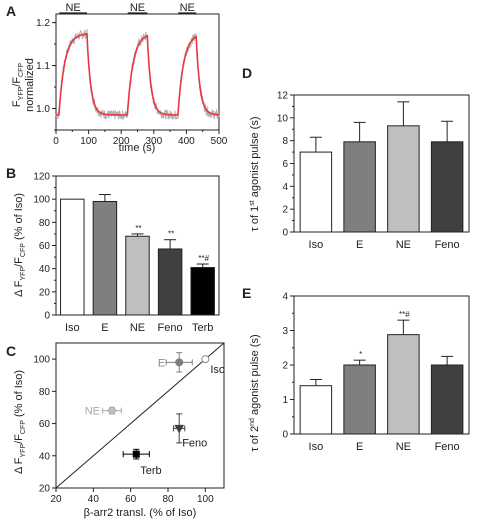 This screenshot has width=477, height=522. I want to click on panel-b-ytick-label: 100, so click(41, 200).